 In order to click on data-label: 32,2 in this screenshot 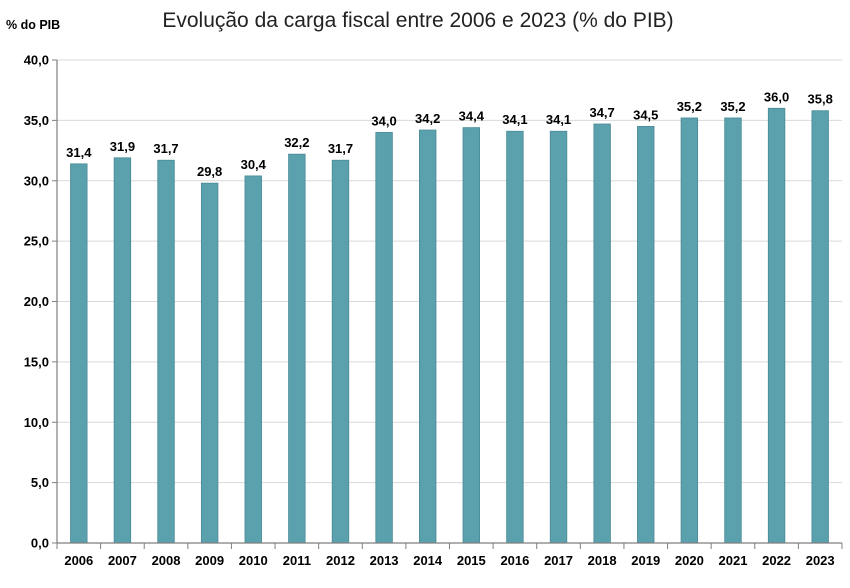, I will do `click(296, 142)`.